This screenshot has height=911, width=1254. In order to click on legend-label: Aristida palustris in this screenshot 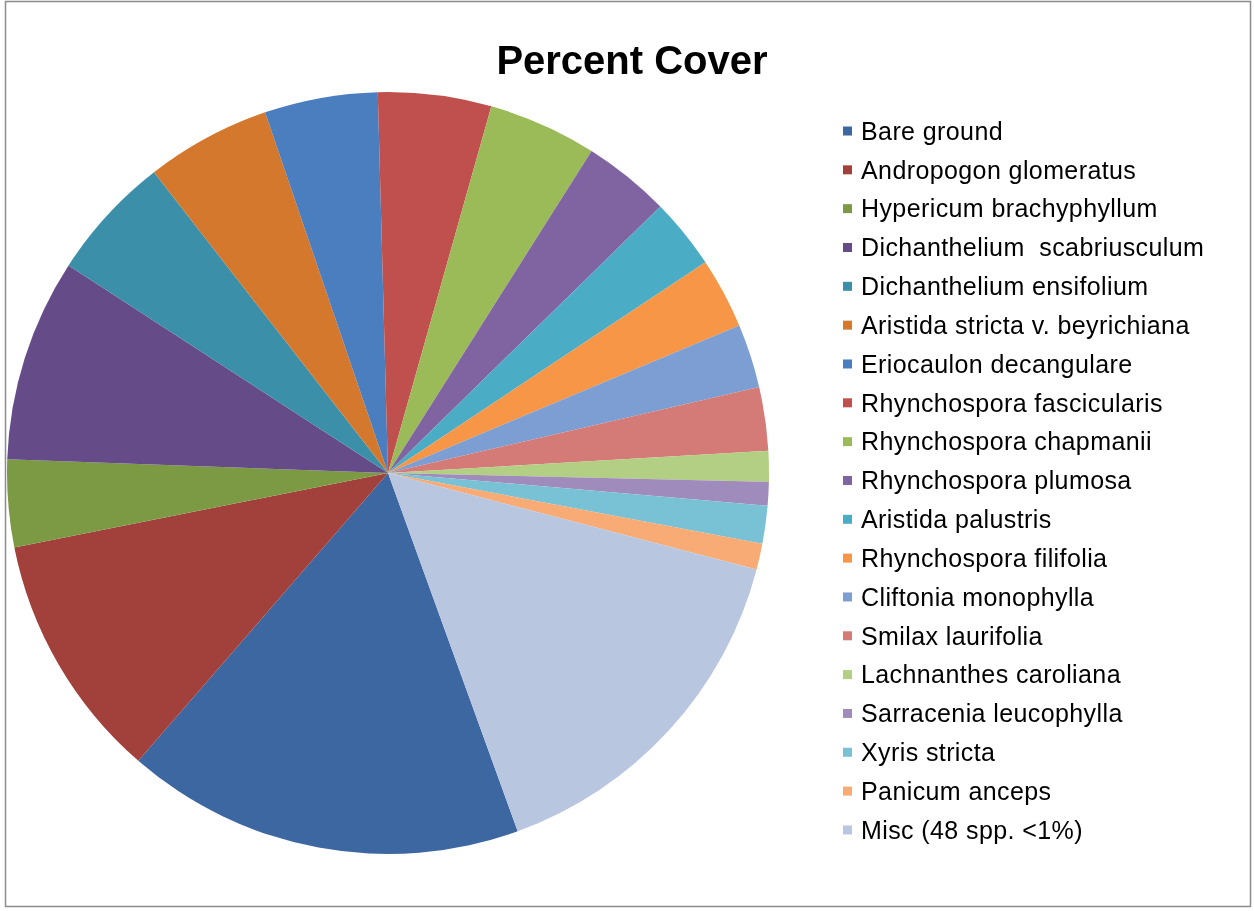, I will do `click(956, 519)`.